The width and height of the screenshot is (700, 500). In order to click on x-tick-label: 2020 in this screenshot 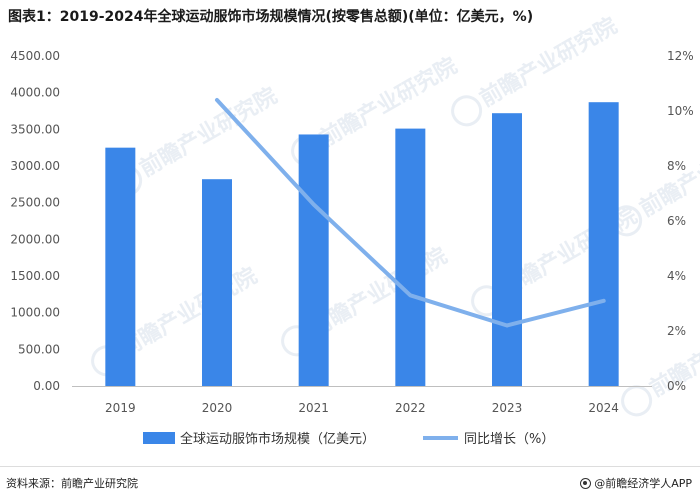, I will do `click(217, 408)`.